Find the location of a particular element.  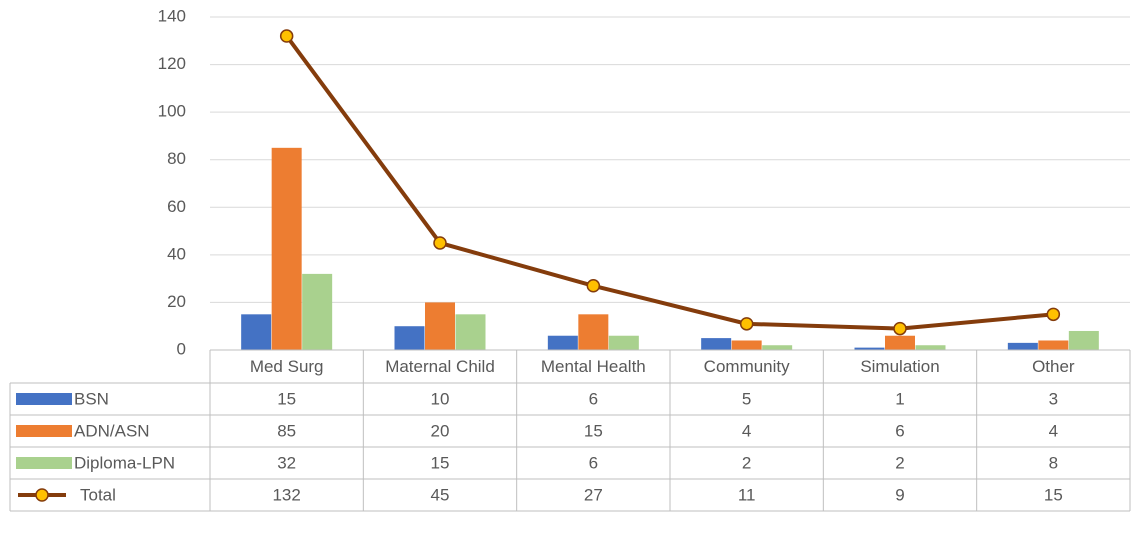

legend-key-marker is located at coordinates (42, 495).